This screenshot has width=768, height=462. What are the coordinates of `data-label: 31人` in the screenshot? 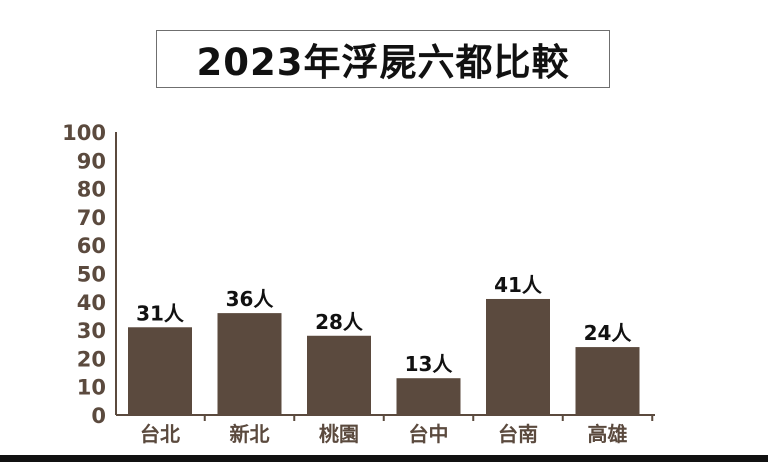 It's located at (160, 313).